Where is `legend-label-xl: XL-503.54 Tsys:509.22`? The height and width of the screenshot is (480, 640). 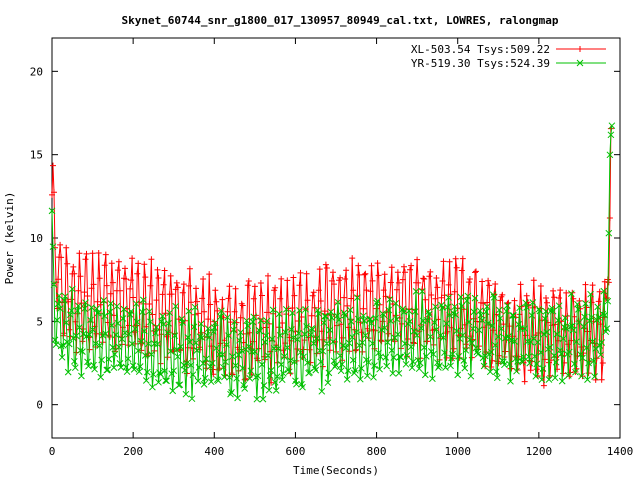 legend-label-xl: XL-503.54 Tsys:509.22 is located at coordinates (480, 49).